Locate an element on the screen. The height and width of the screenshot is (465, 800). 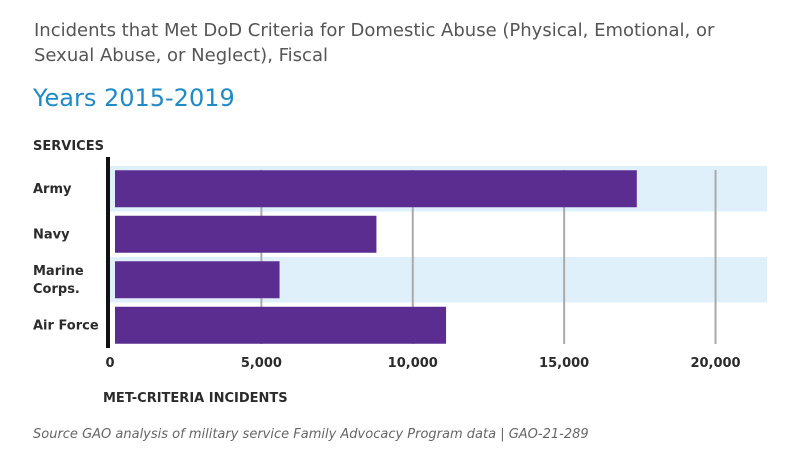
bar-air-force is located at coordinates (281, 325).